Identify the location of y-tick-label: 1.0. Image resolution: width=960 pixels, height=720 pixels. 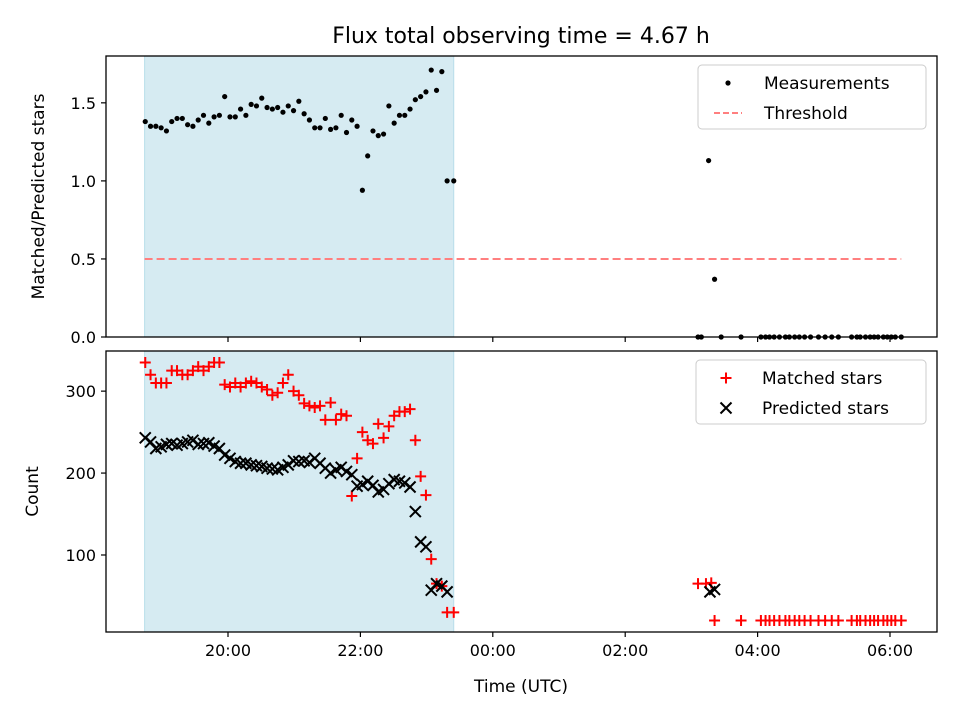
(83, 181).